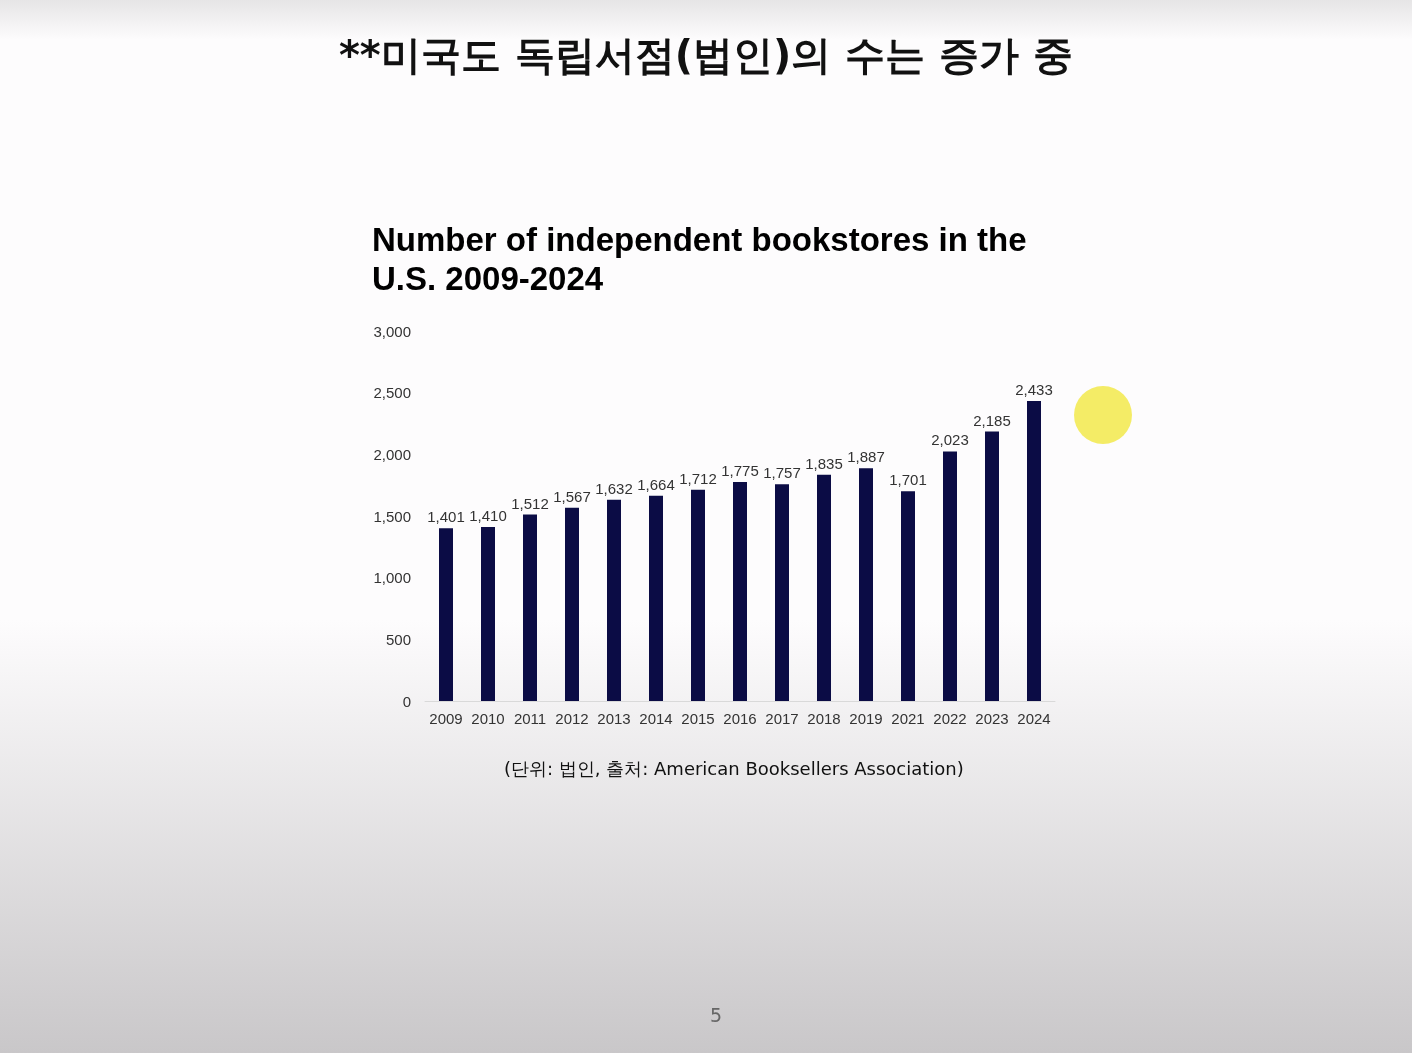 The image size is (1412, 1053). I want to click on x-tick-label: 2014, so click(656, 718).